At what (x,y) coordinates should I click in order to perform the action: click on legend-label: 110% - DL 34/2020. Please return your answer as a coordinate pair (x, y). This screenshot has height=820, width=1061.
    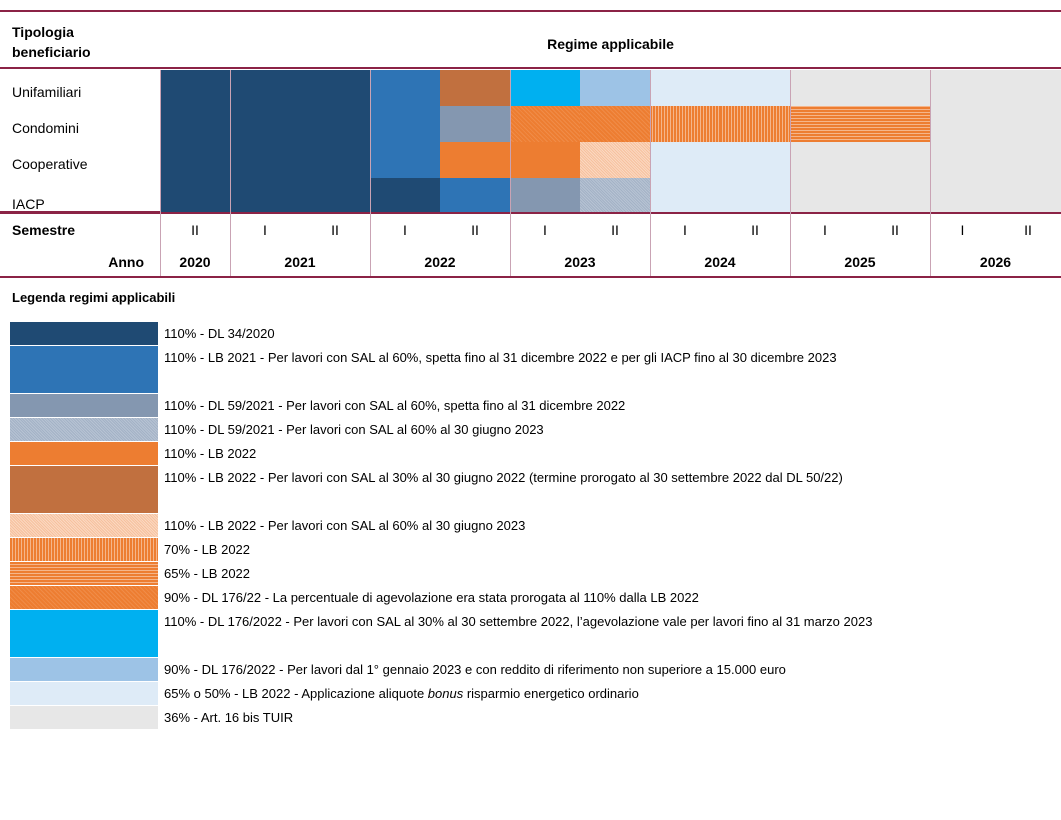
    Looking at the image, I should click on (219, 333).